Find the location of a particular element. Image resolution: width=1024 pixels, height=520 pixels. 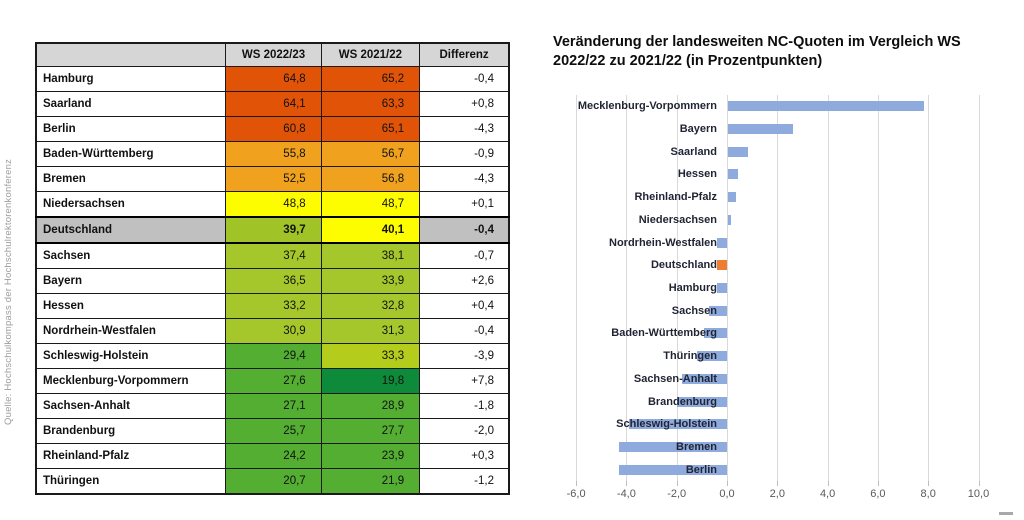

category-label: Thüringen is located at coordinates (690, 356).